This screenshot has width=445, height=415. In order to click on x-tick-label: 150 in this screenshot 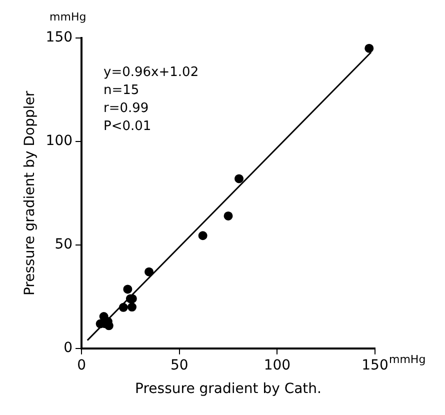, I will do `click(375, 365)`.